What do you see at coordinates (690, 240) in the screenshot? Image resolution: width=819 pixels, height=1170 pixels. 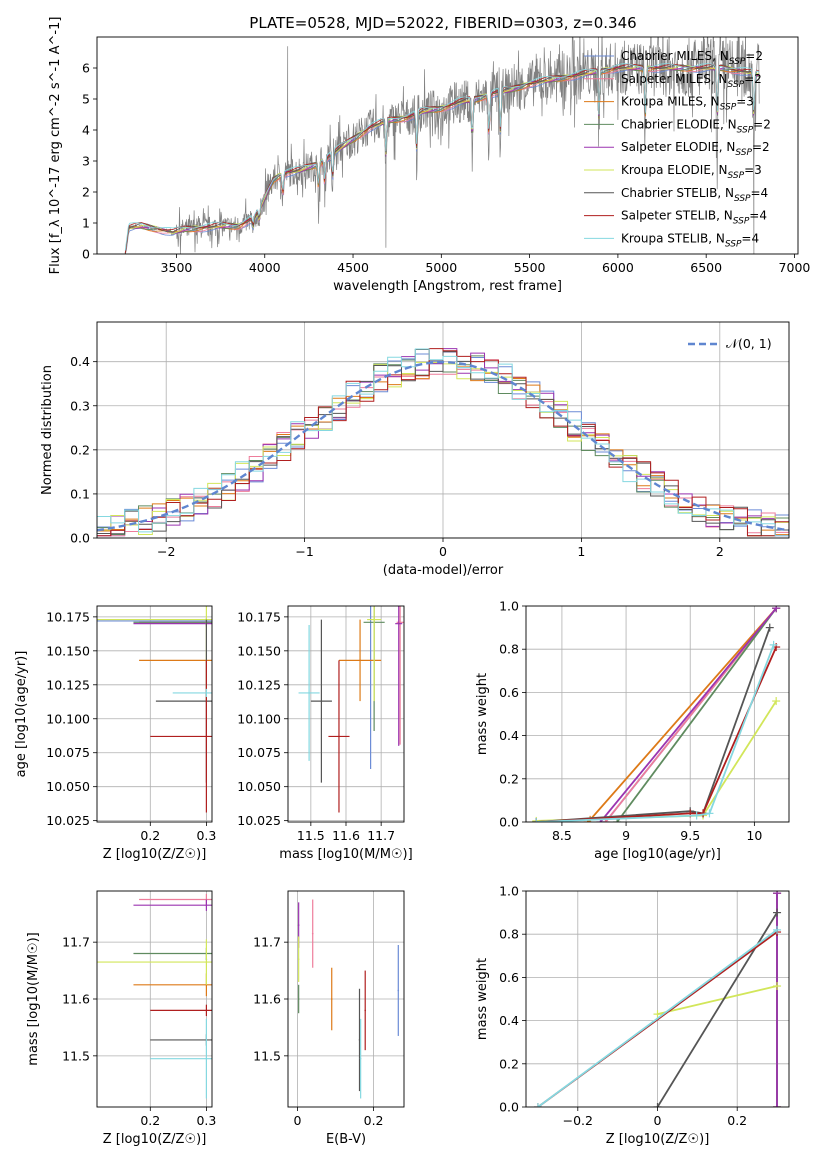 I see `legend-label: Kroupa STELIB, NSSP=4` at bounding box center [690, 240].